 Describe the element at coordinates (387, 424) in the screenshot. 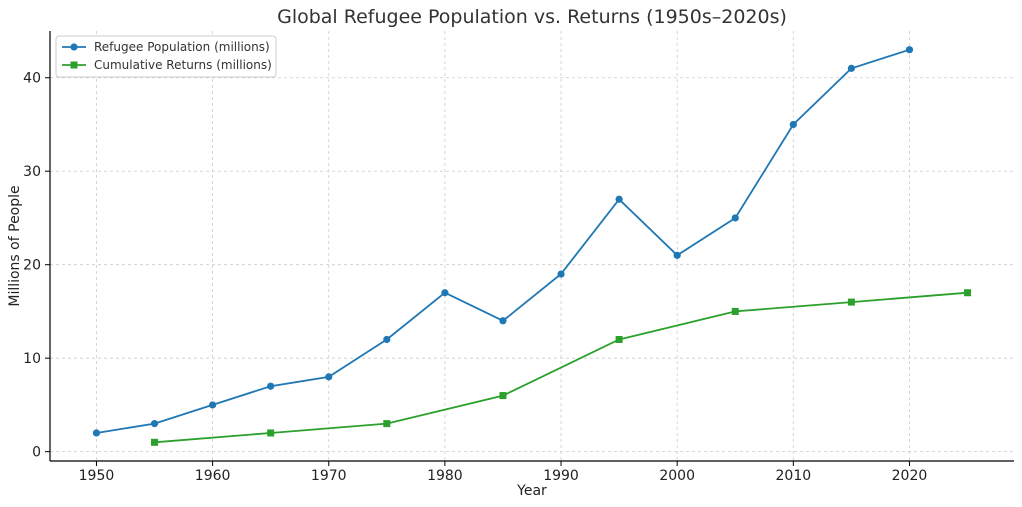

I see `series-2-point-1975` at that location.